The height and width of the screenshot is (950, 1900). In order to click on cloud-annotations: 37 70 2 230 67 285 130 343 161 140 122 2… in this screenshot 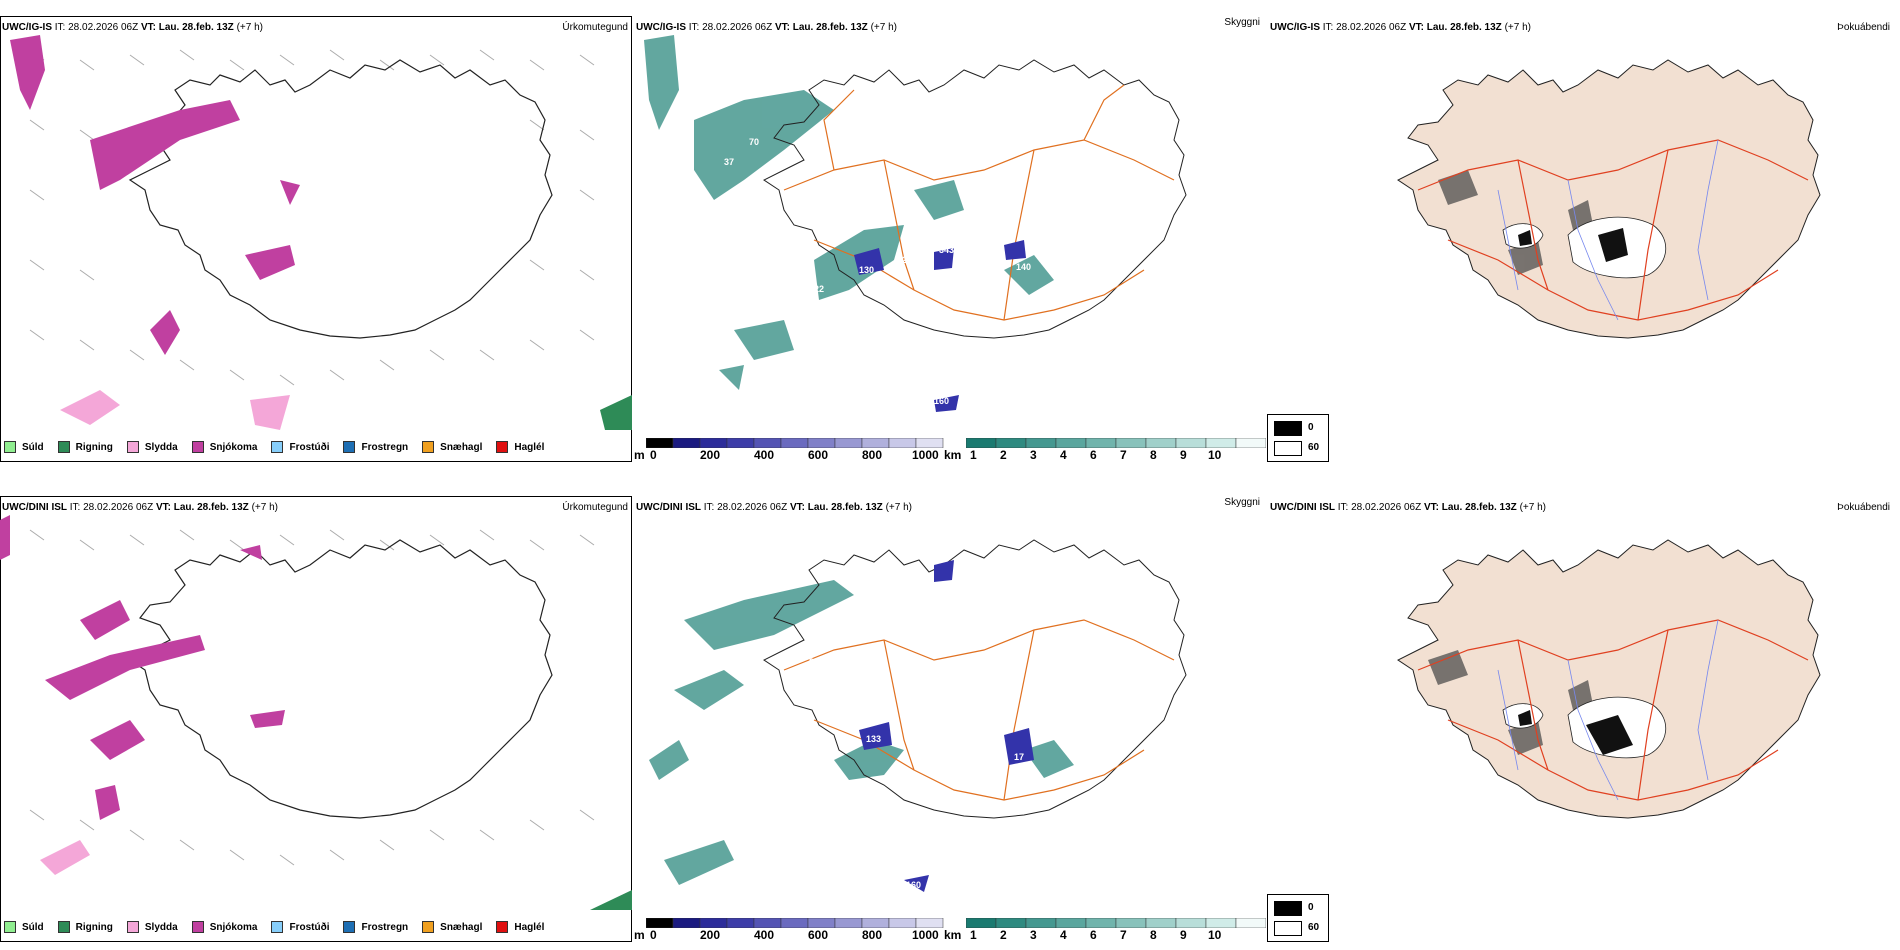, I will do `click(876, 271)`.